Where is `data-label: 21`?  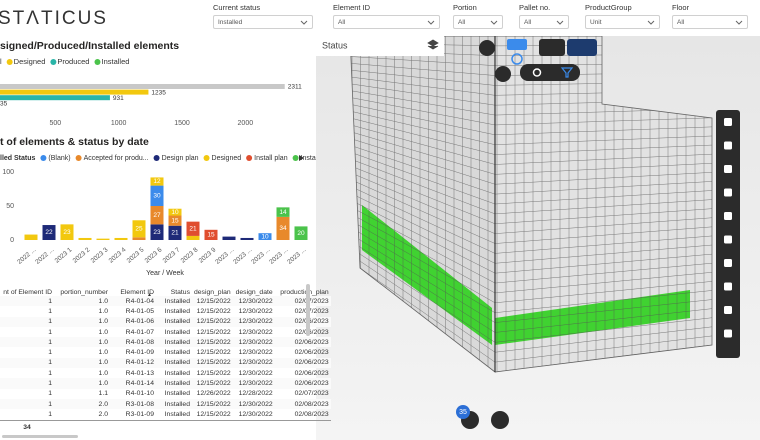 data-label: 21 is located at coordinates (193, 228).